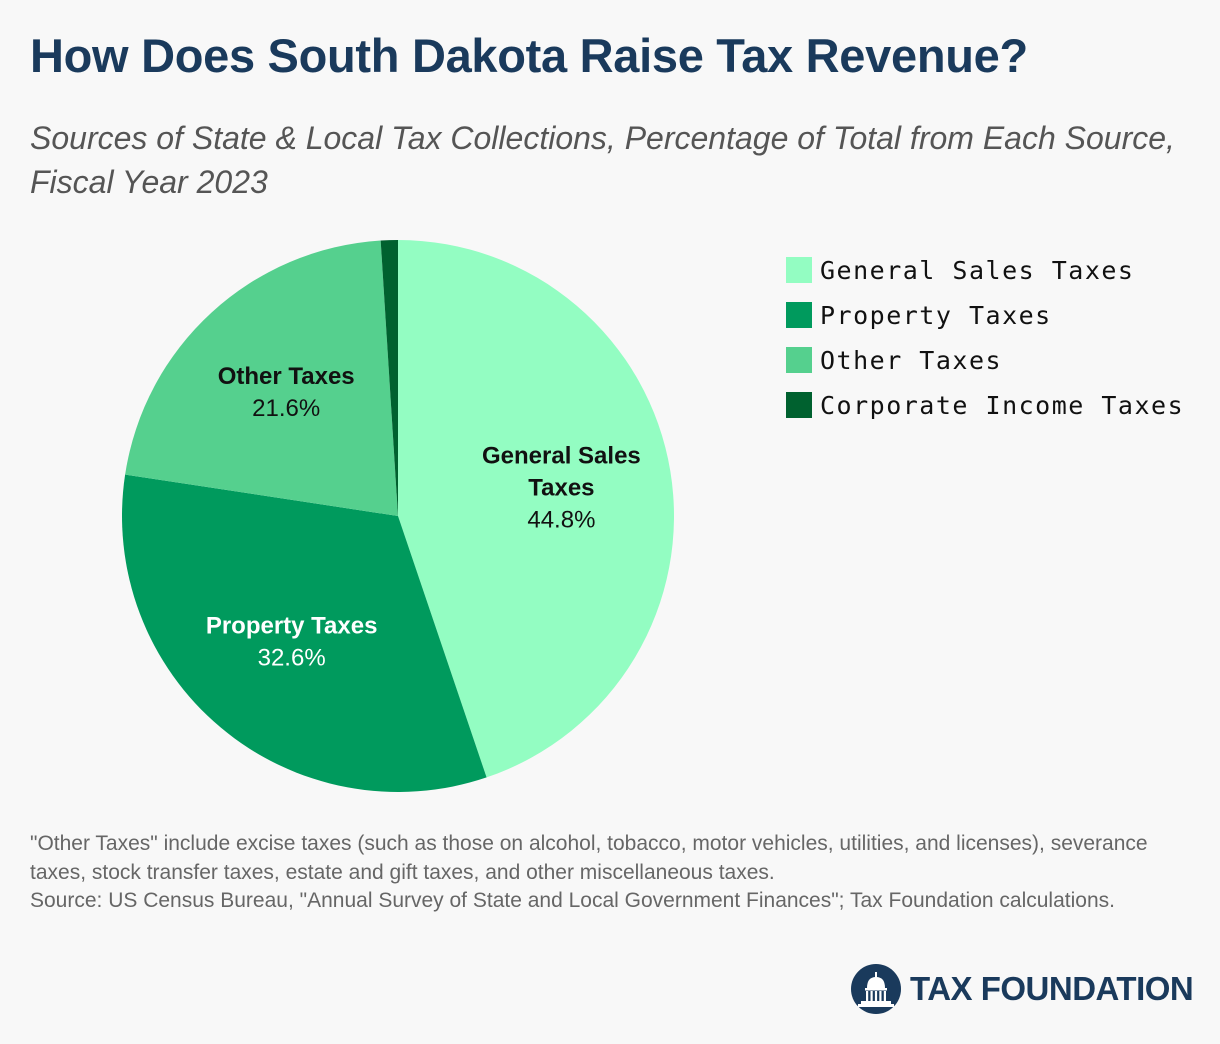  What do you see at coordinates (911, 360) in the screenshot?
I see `legend-label: Other Taxes` at bounding box center [911, 360].